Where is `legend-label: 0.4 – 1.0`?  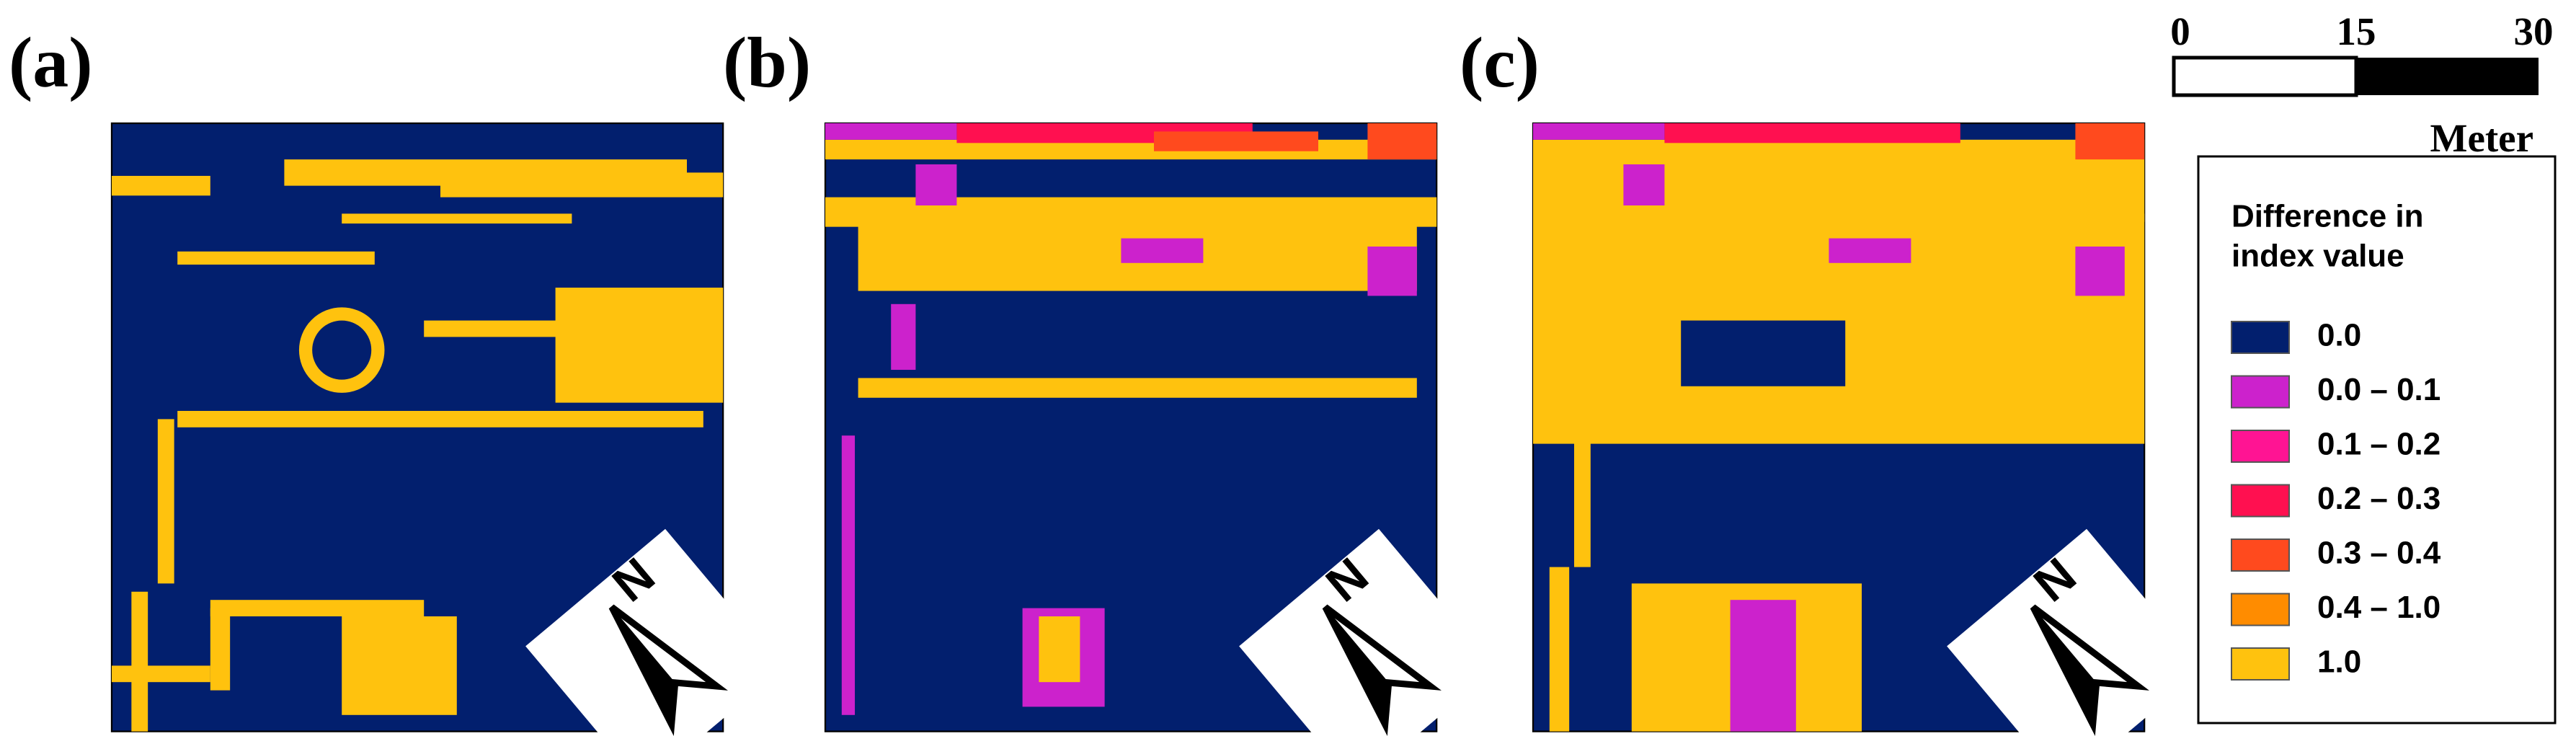
legend-label: 0.4 – 1.0 is located at coordinates (2378, 607).